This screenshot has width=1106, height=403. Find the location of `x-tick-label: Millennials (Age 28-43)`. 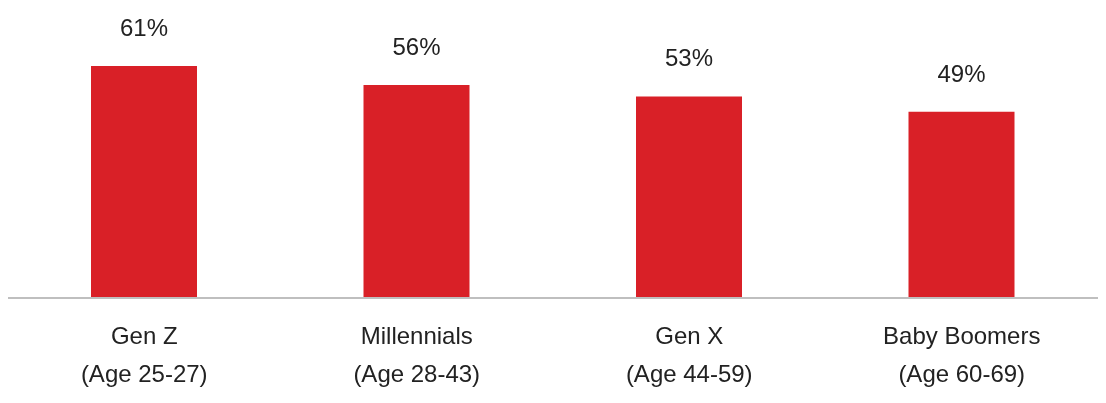

x-tick-label: Millennials (Age 28-43) is located at coordinates (417, 354).